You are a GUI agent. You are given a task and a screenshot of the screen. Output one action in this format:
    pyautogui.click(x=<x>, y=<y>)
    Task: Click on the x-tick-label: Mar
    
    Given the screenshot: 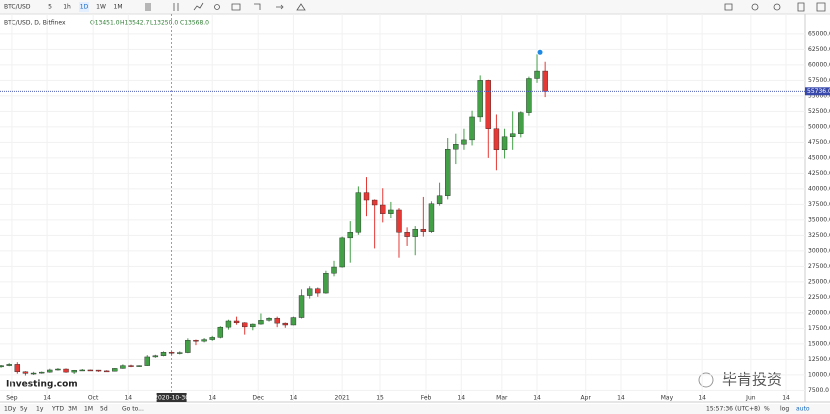 What is the action you would take?
    pyautogui.click(x=502, y=398)
    